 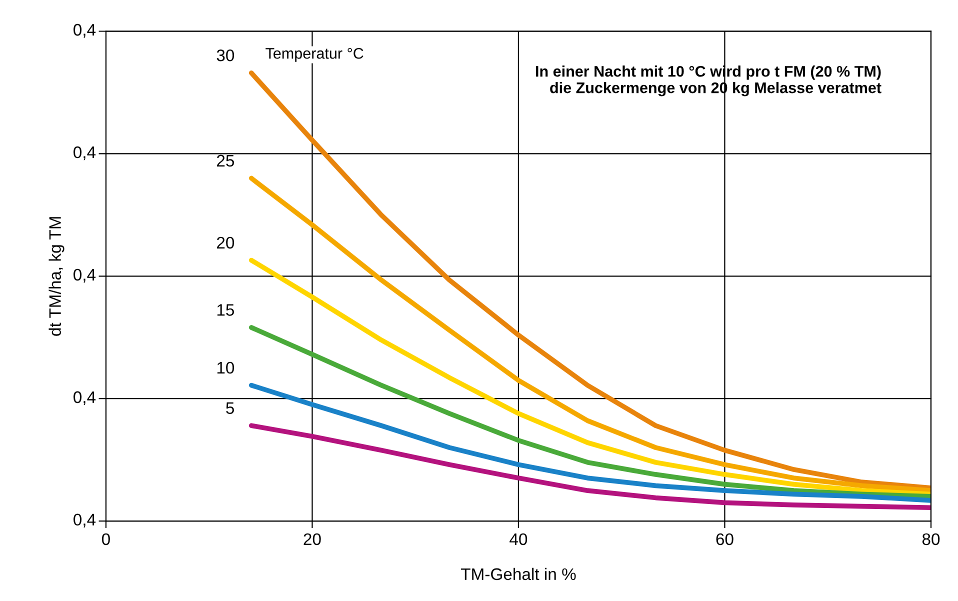 What do you see at coordinates (225, 160) in the screenshot?
I see `series-label: 25` at bounding box center [225, 160].